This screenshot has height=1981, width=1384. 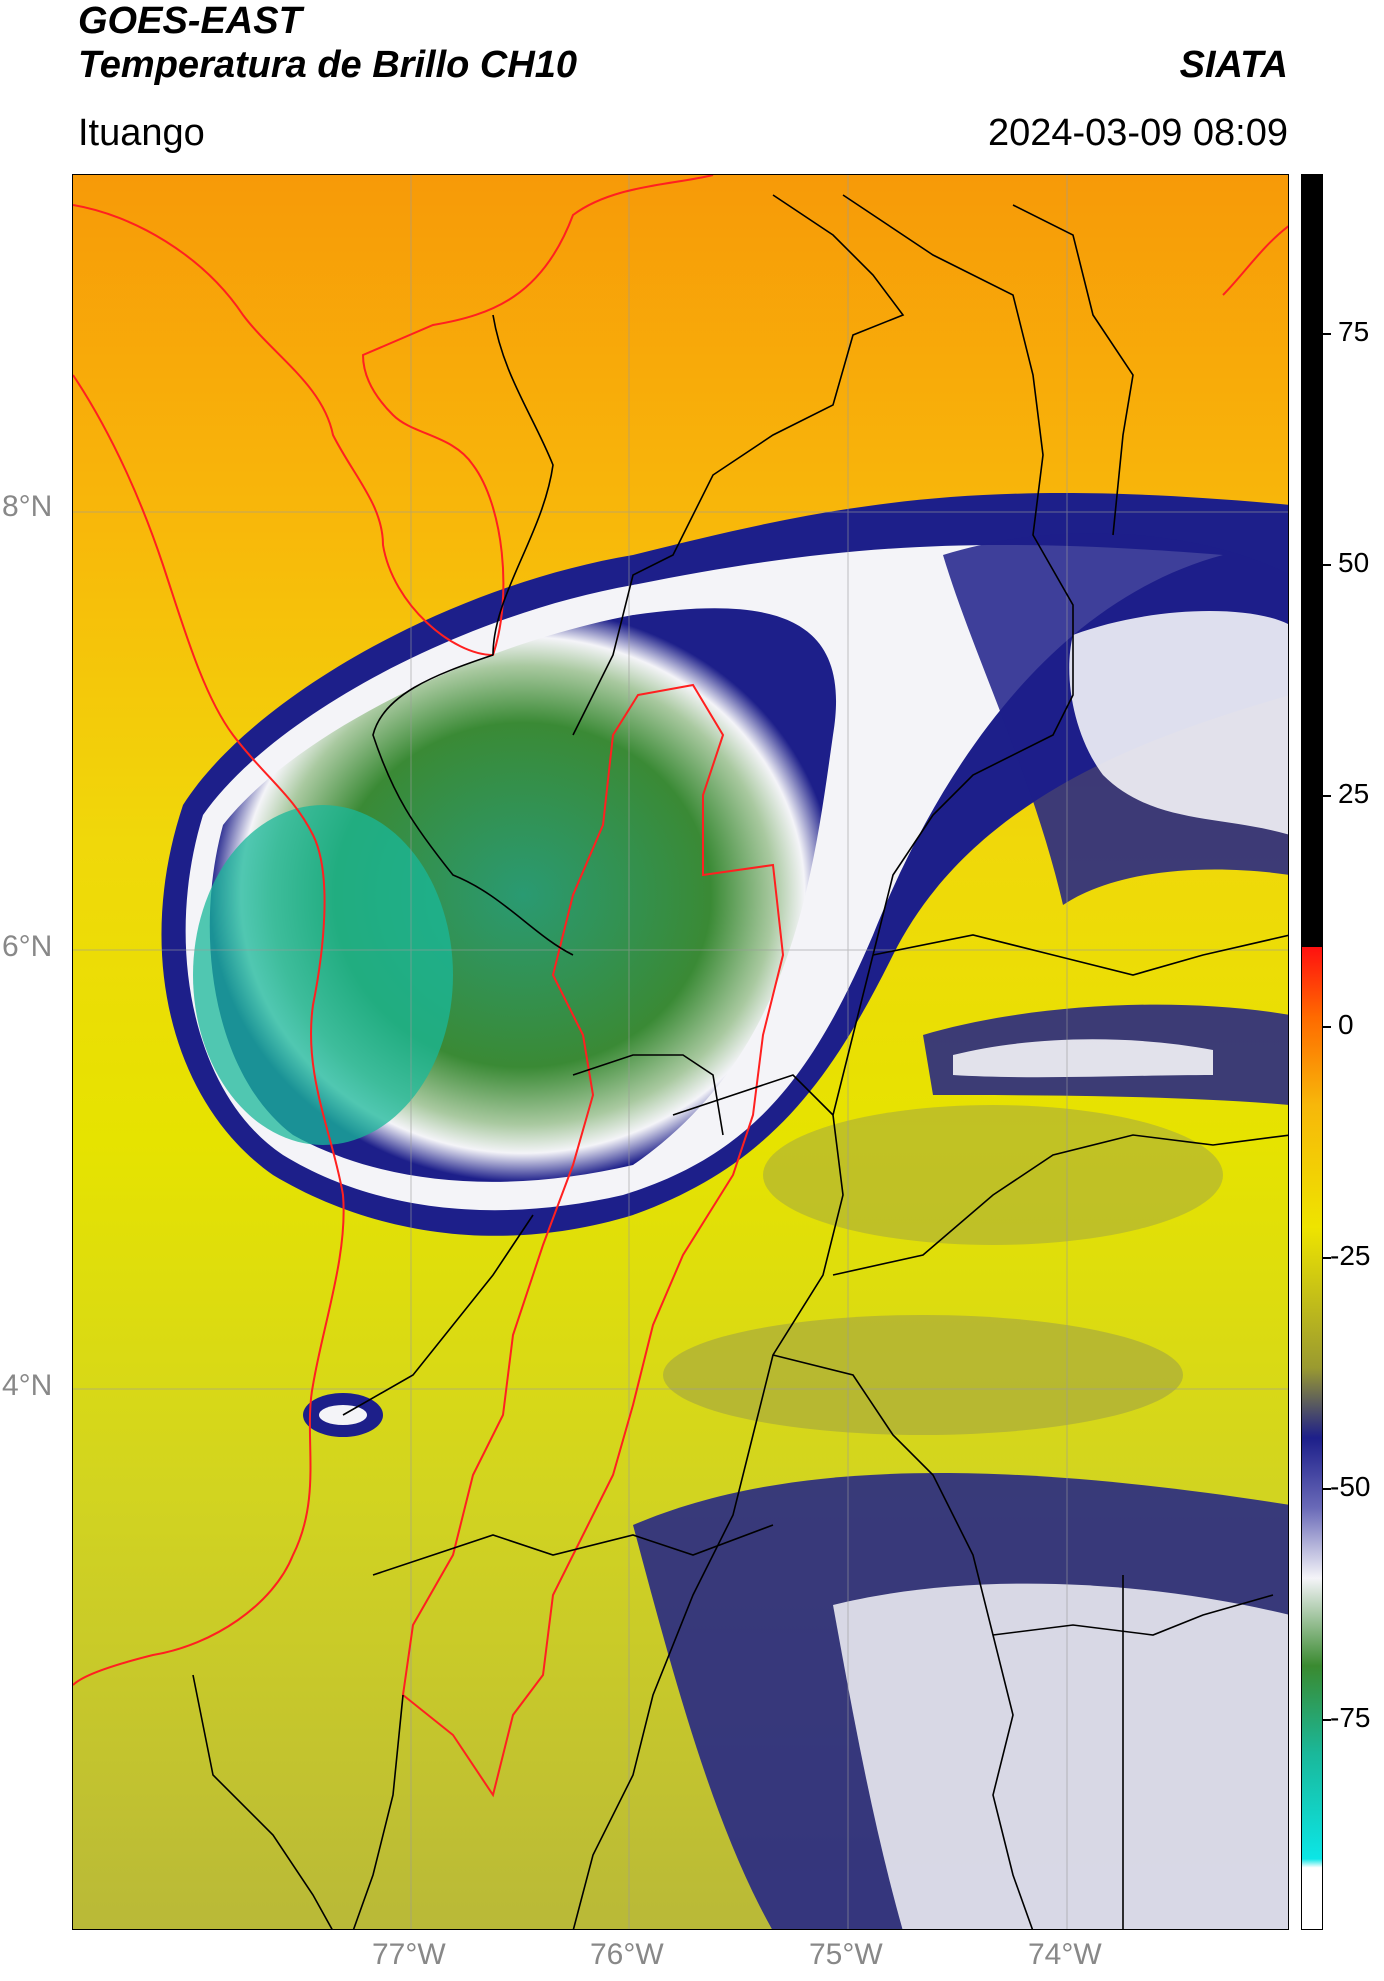 What do you see at coordinates (141, 133) in the screenshot?
I see `location-label: Ituango` at bounding box center [141, 133].